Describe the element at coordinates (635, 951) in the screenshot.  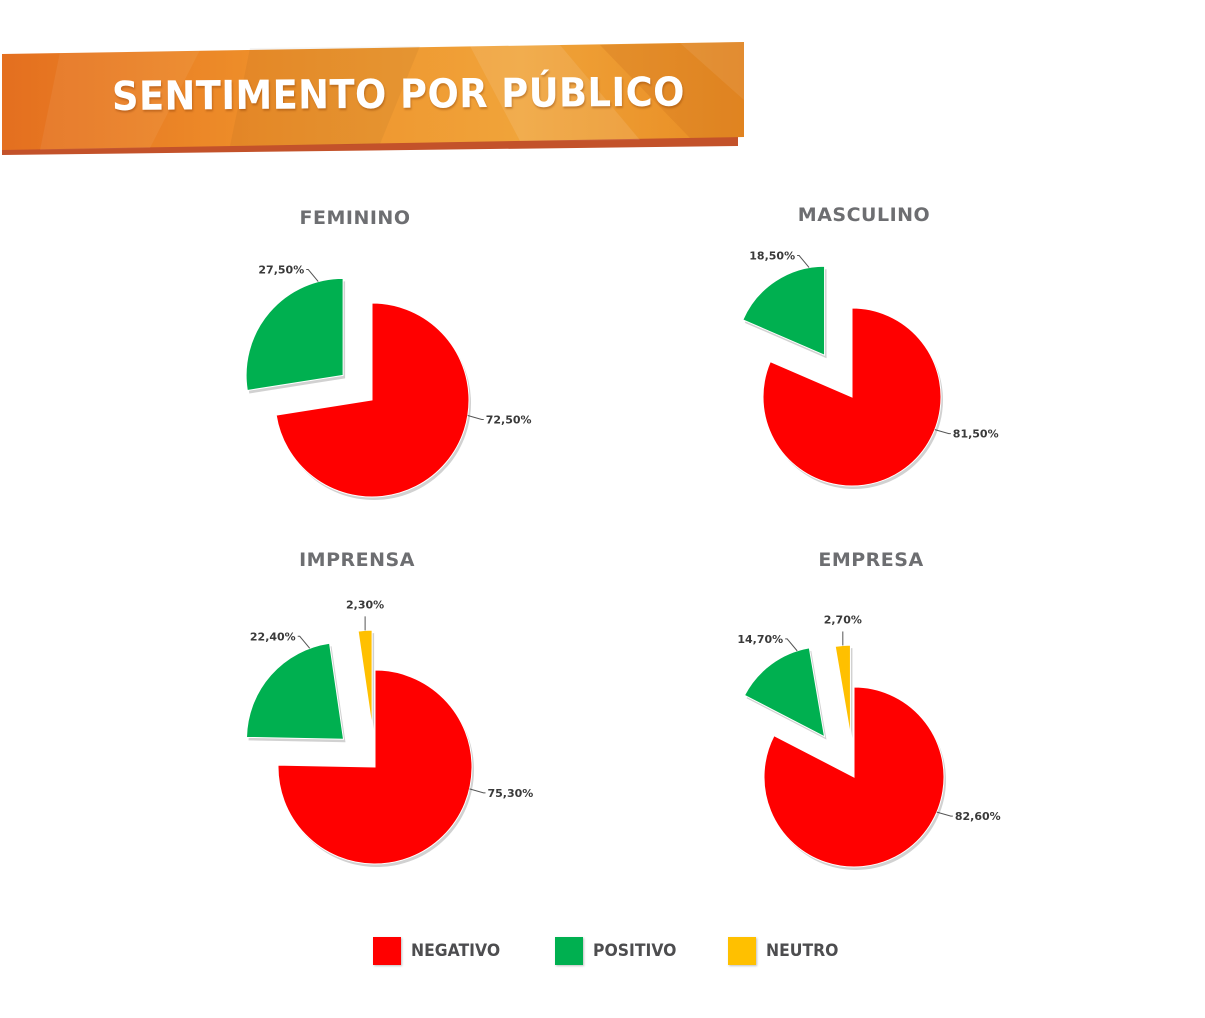
I see `legend-label: POSITIVO` at that location.